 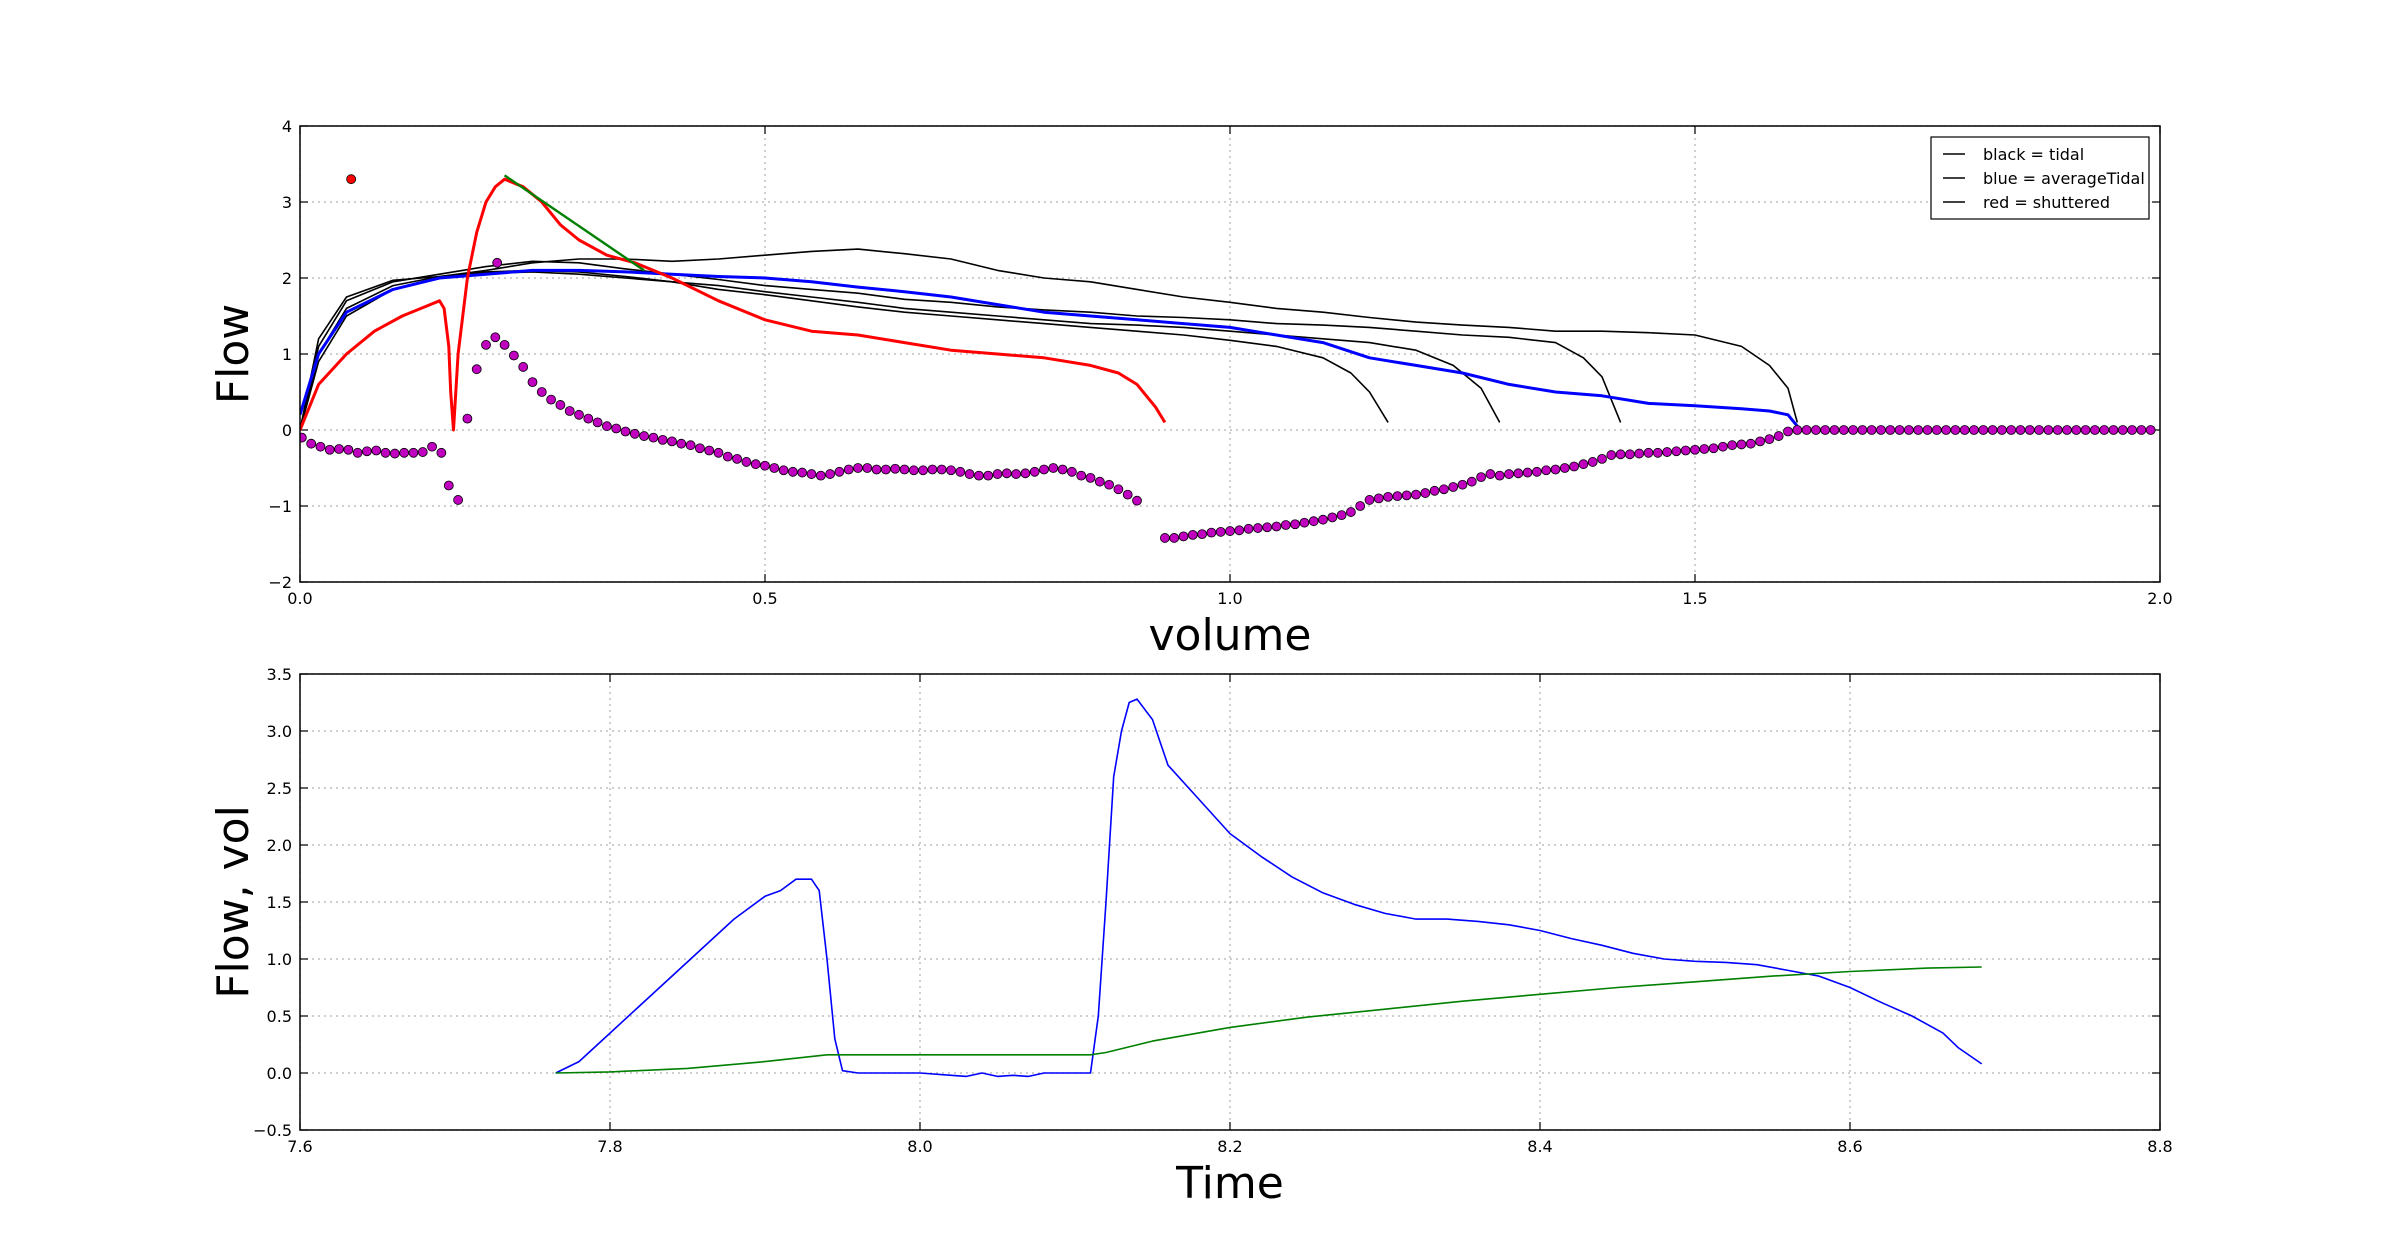 What do you see at coordinates (1849, 1146) in the screenshot?
I see `x-tick-label: 8.6` at bounding box center [1849, 1146].